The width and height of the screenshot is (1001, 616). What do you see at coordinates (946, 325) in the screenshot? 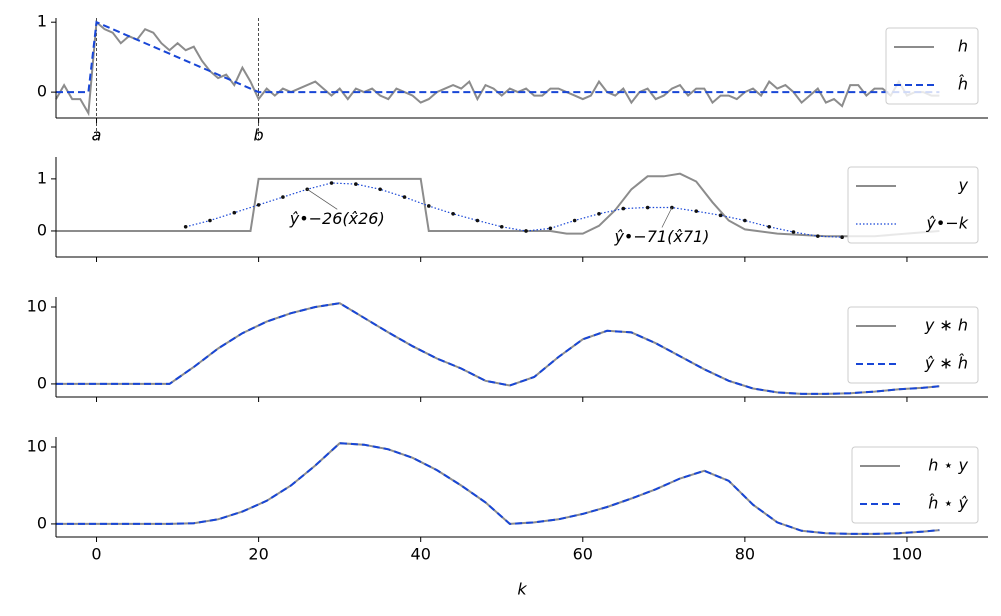
I see `legend-label: y ∗ h` at bounding box center [946, 325].